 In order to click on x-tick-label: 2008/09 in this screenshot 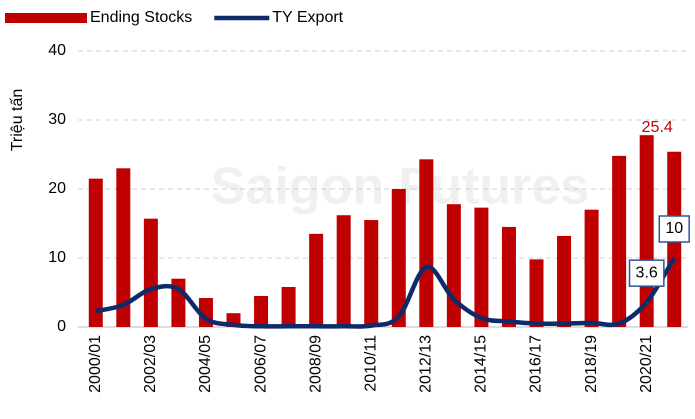, I will do `click(315, 364)`.